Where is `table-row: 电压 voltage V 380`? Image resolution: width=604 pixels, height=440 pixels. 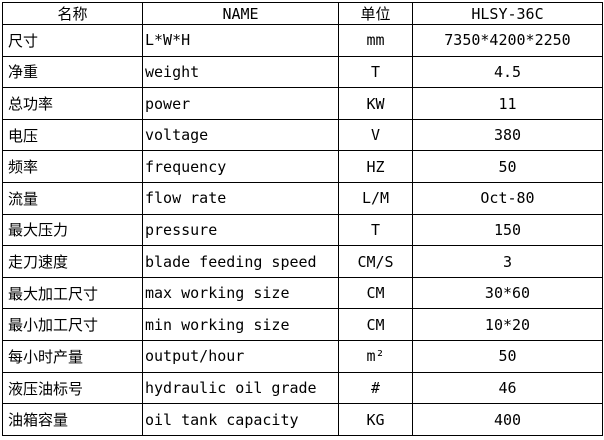
table-row: 电压 voltage V 380 is located at coordinates (302, 135).